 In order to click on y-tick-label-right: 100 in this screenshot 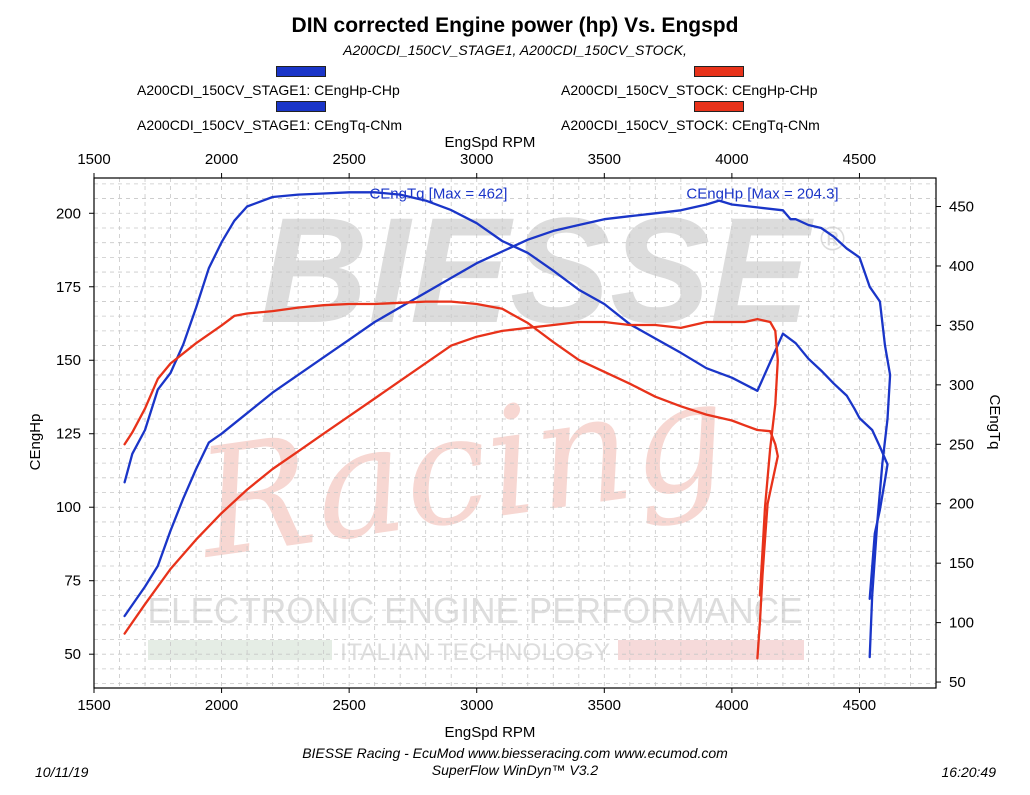, I will do `click(961, 623)`.